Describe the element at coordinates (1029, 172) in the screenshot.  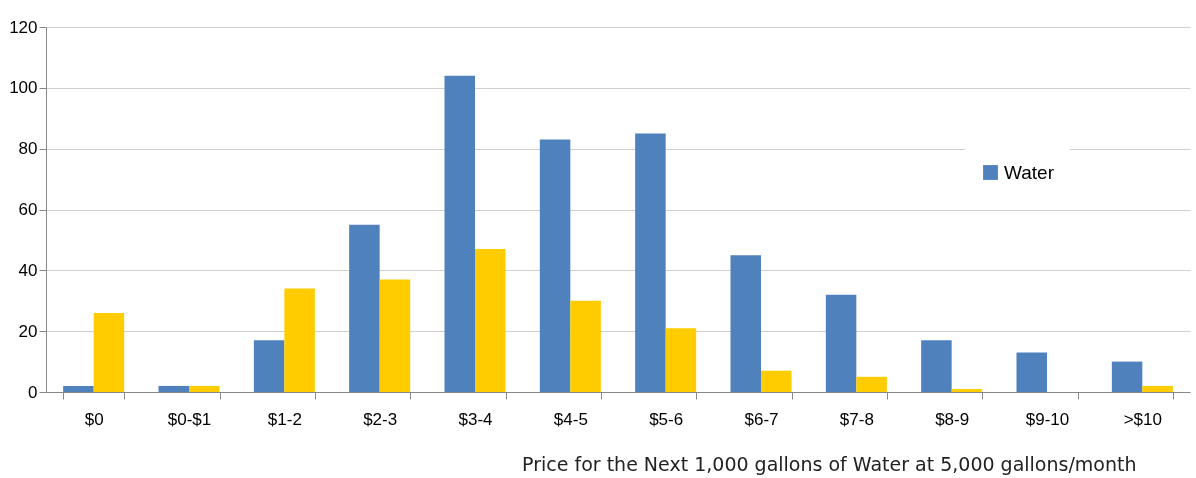
I see `legend-label: Water` at that location.